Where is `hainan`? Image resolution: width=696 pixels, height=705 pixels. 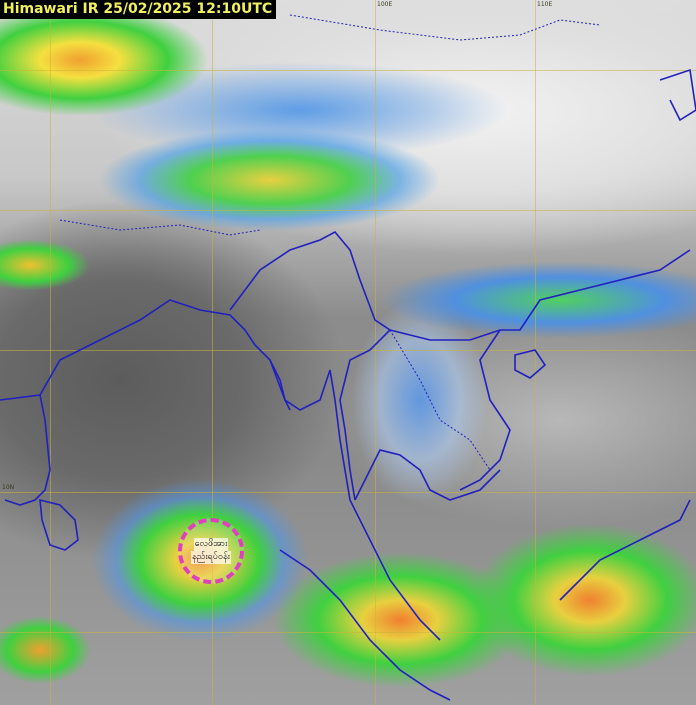
hainan is located at coordinates (530, 364).